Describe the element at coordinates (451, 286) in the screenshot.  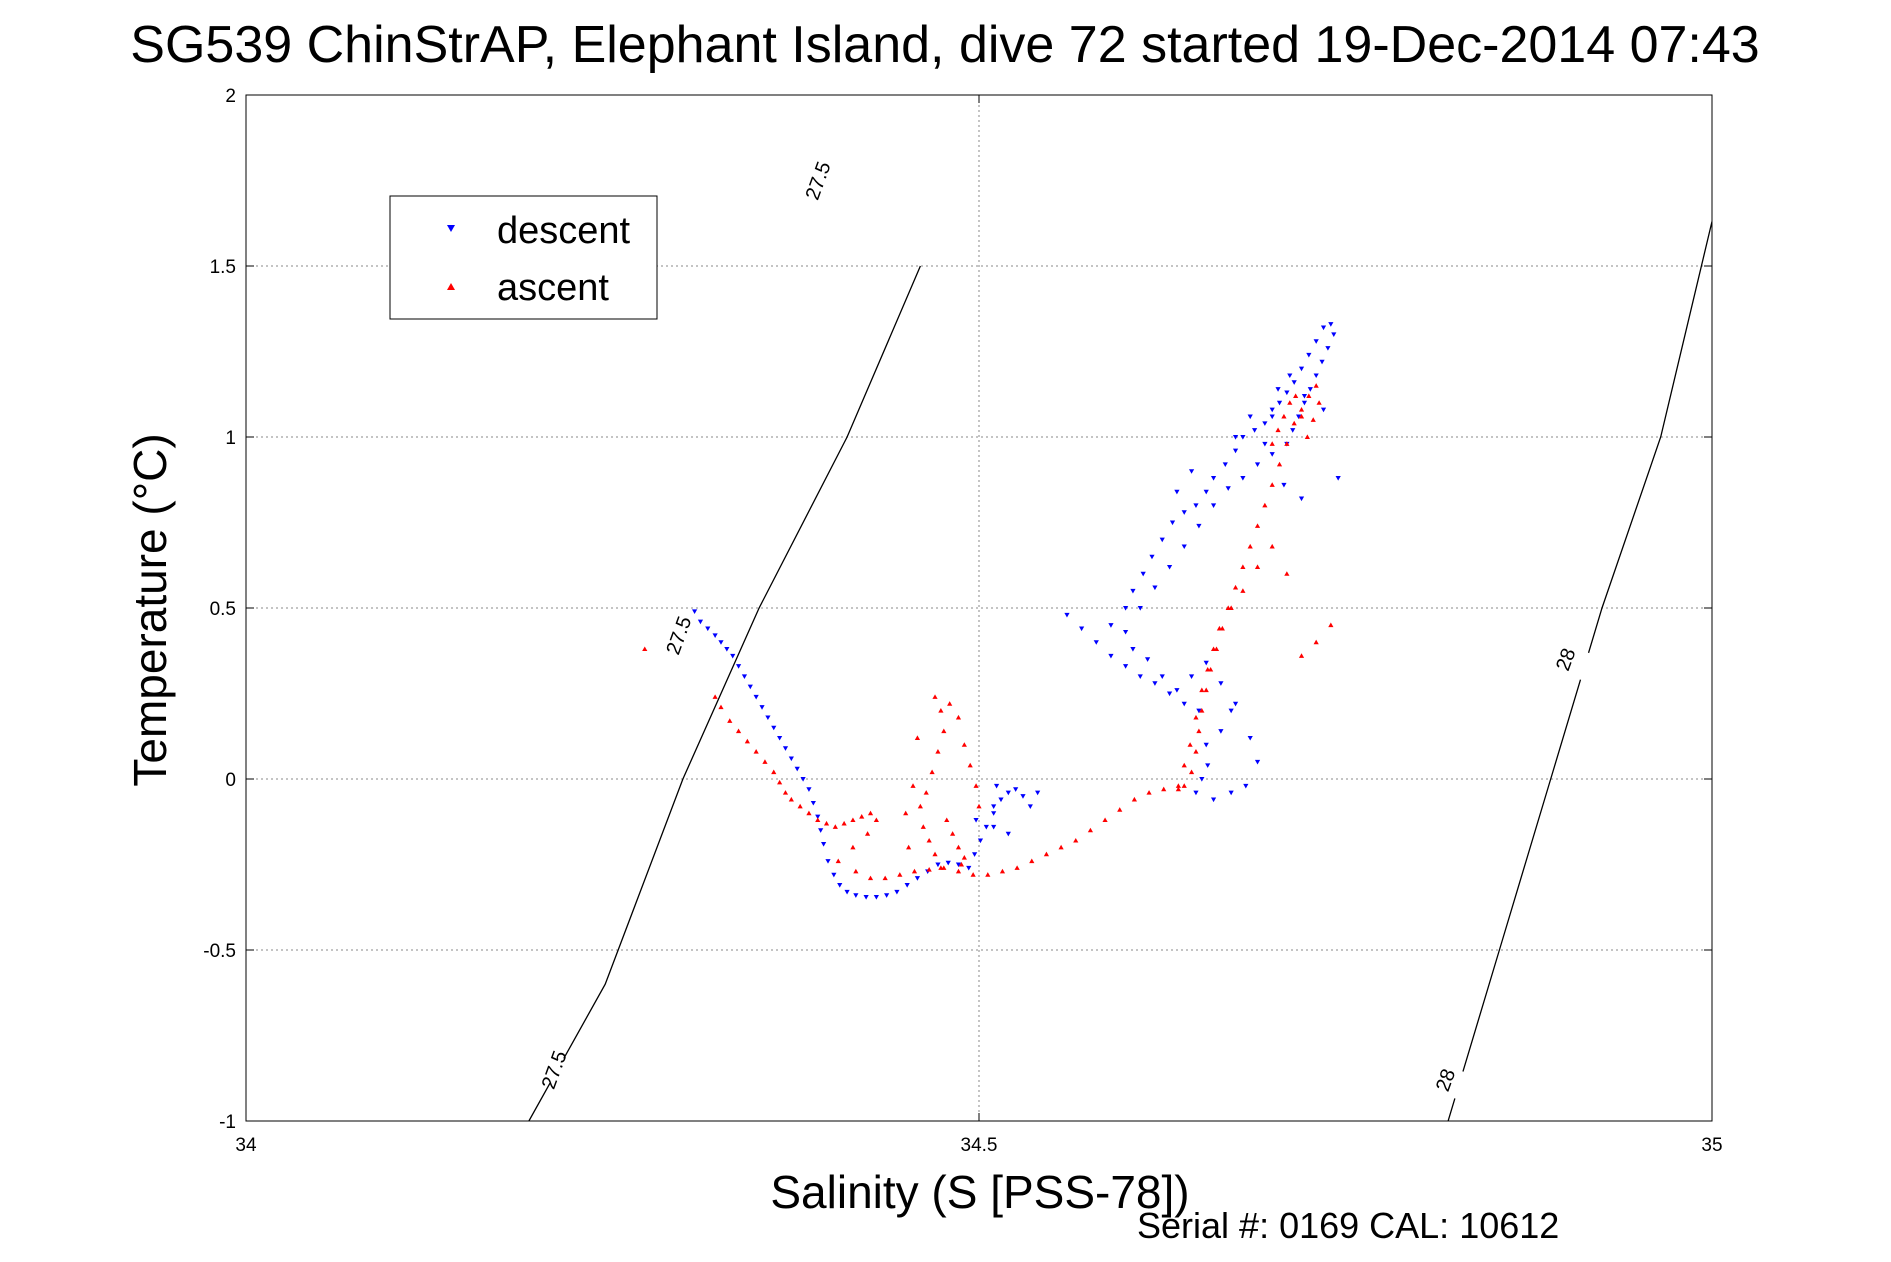
I see `legend-ascent-marker` at that location.